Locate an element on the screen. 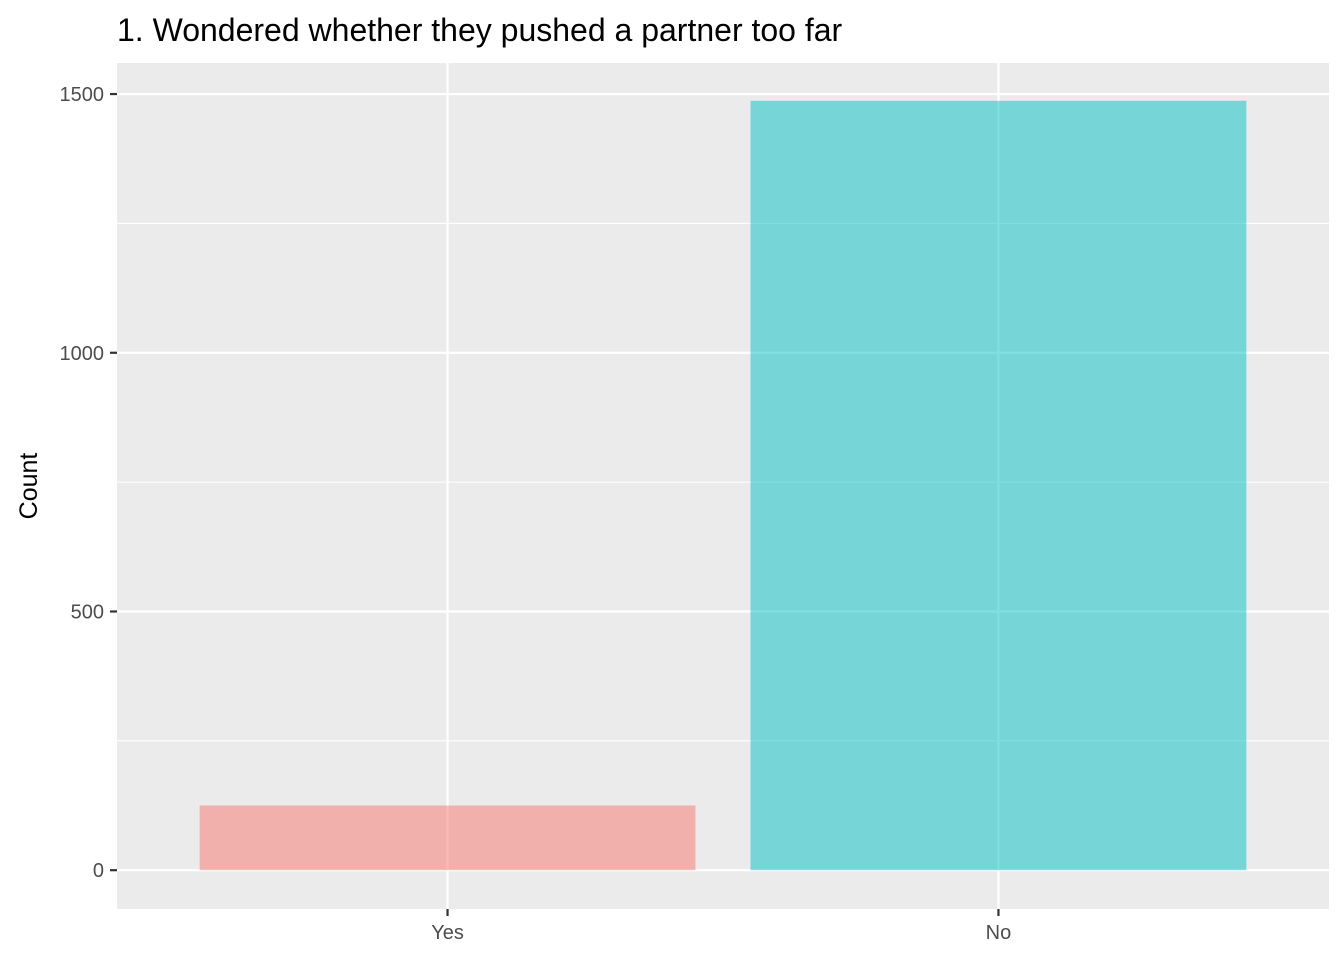 This screenshot has width=1344, height=960. bar-yes is located at coordinates (447, 838).